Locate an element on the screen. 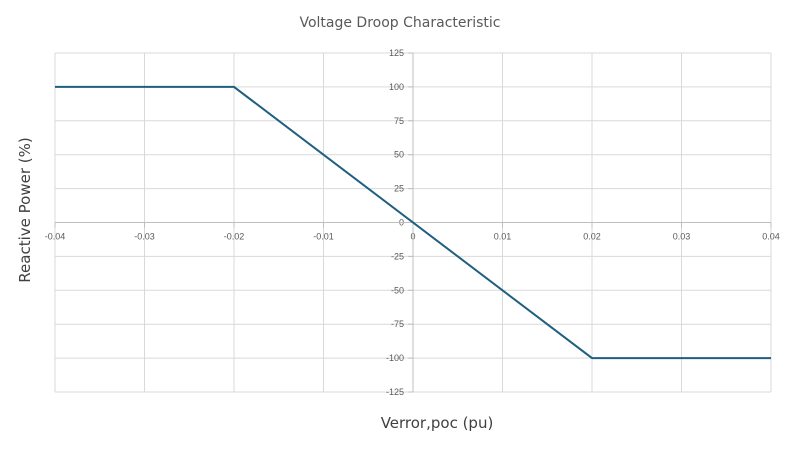 The width and height of the screenshot is (794, 451). y-tick-label: -50 is located at coordinates (397, 290).